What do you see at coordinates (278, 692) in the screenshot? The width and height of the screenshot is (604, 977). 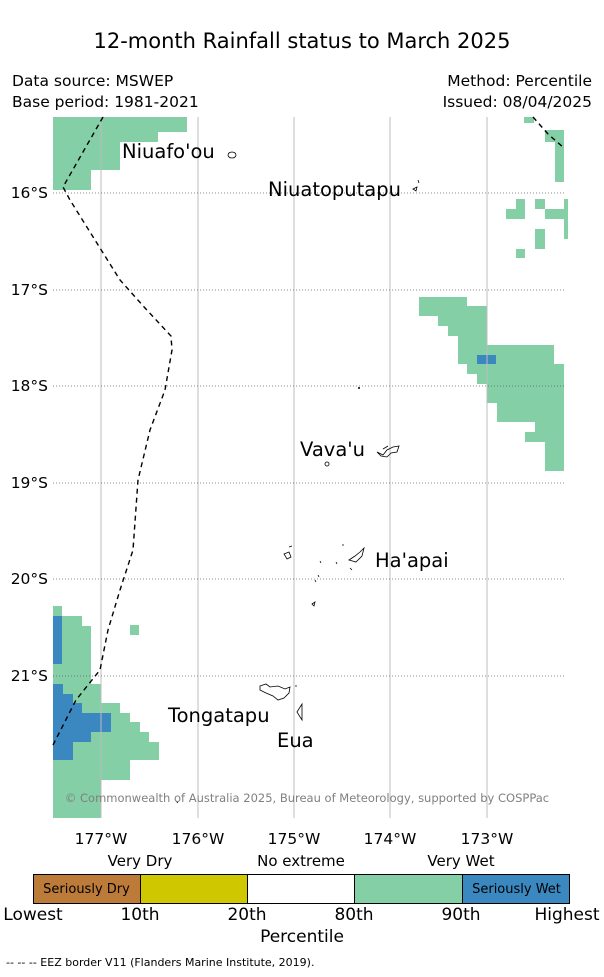 I see `tongatapu-island` at bounding box center [278, 692].